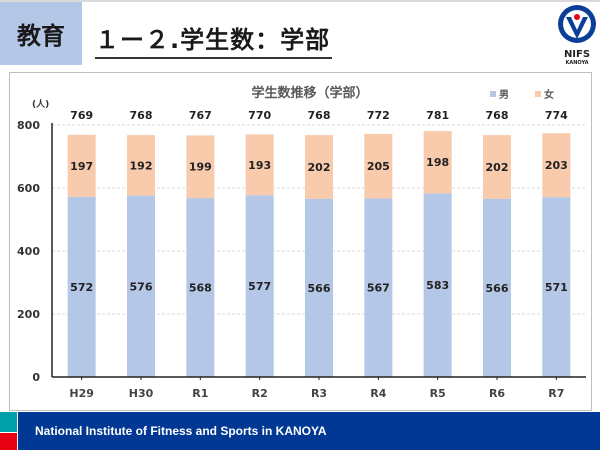 The height and width of the screenshot is (450, 600). What do you see at coordinates (36, 377) in the screenshot?
I see `y-tick-label: 0` at bounding box center [36, 377].